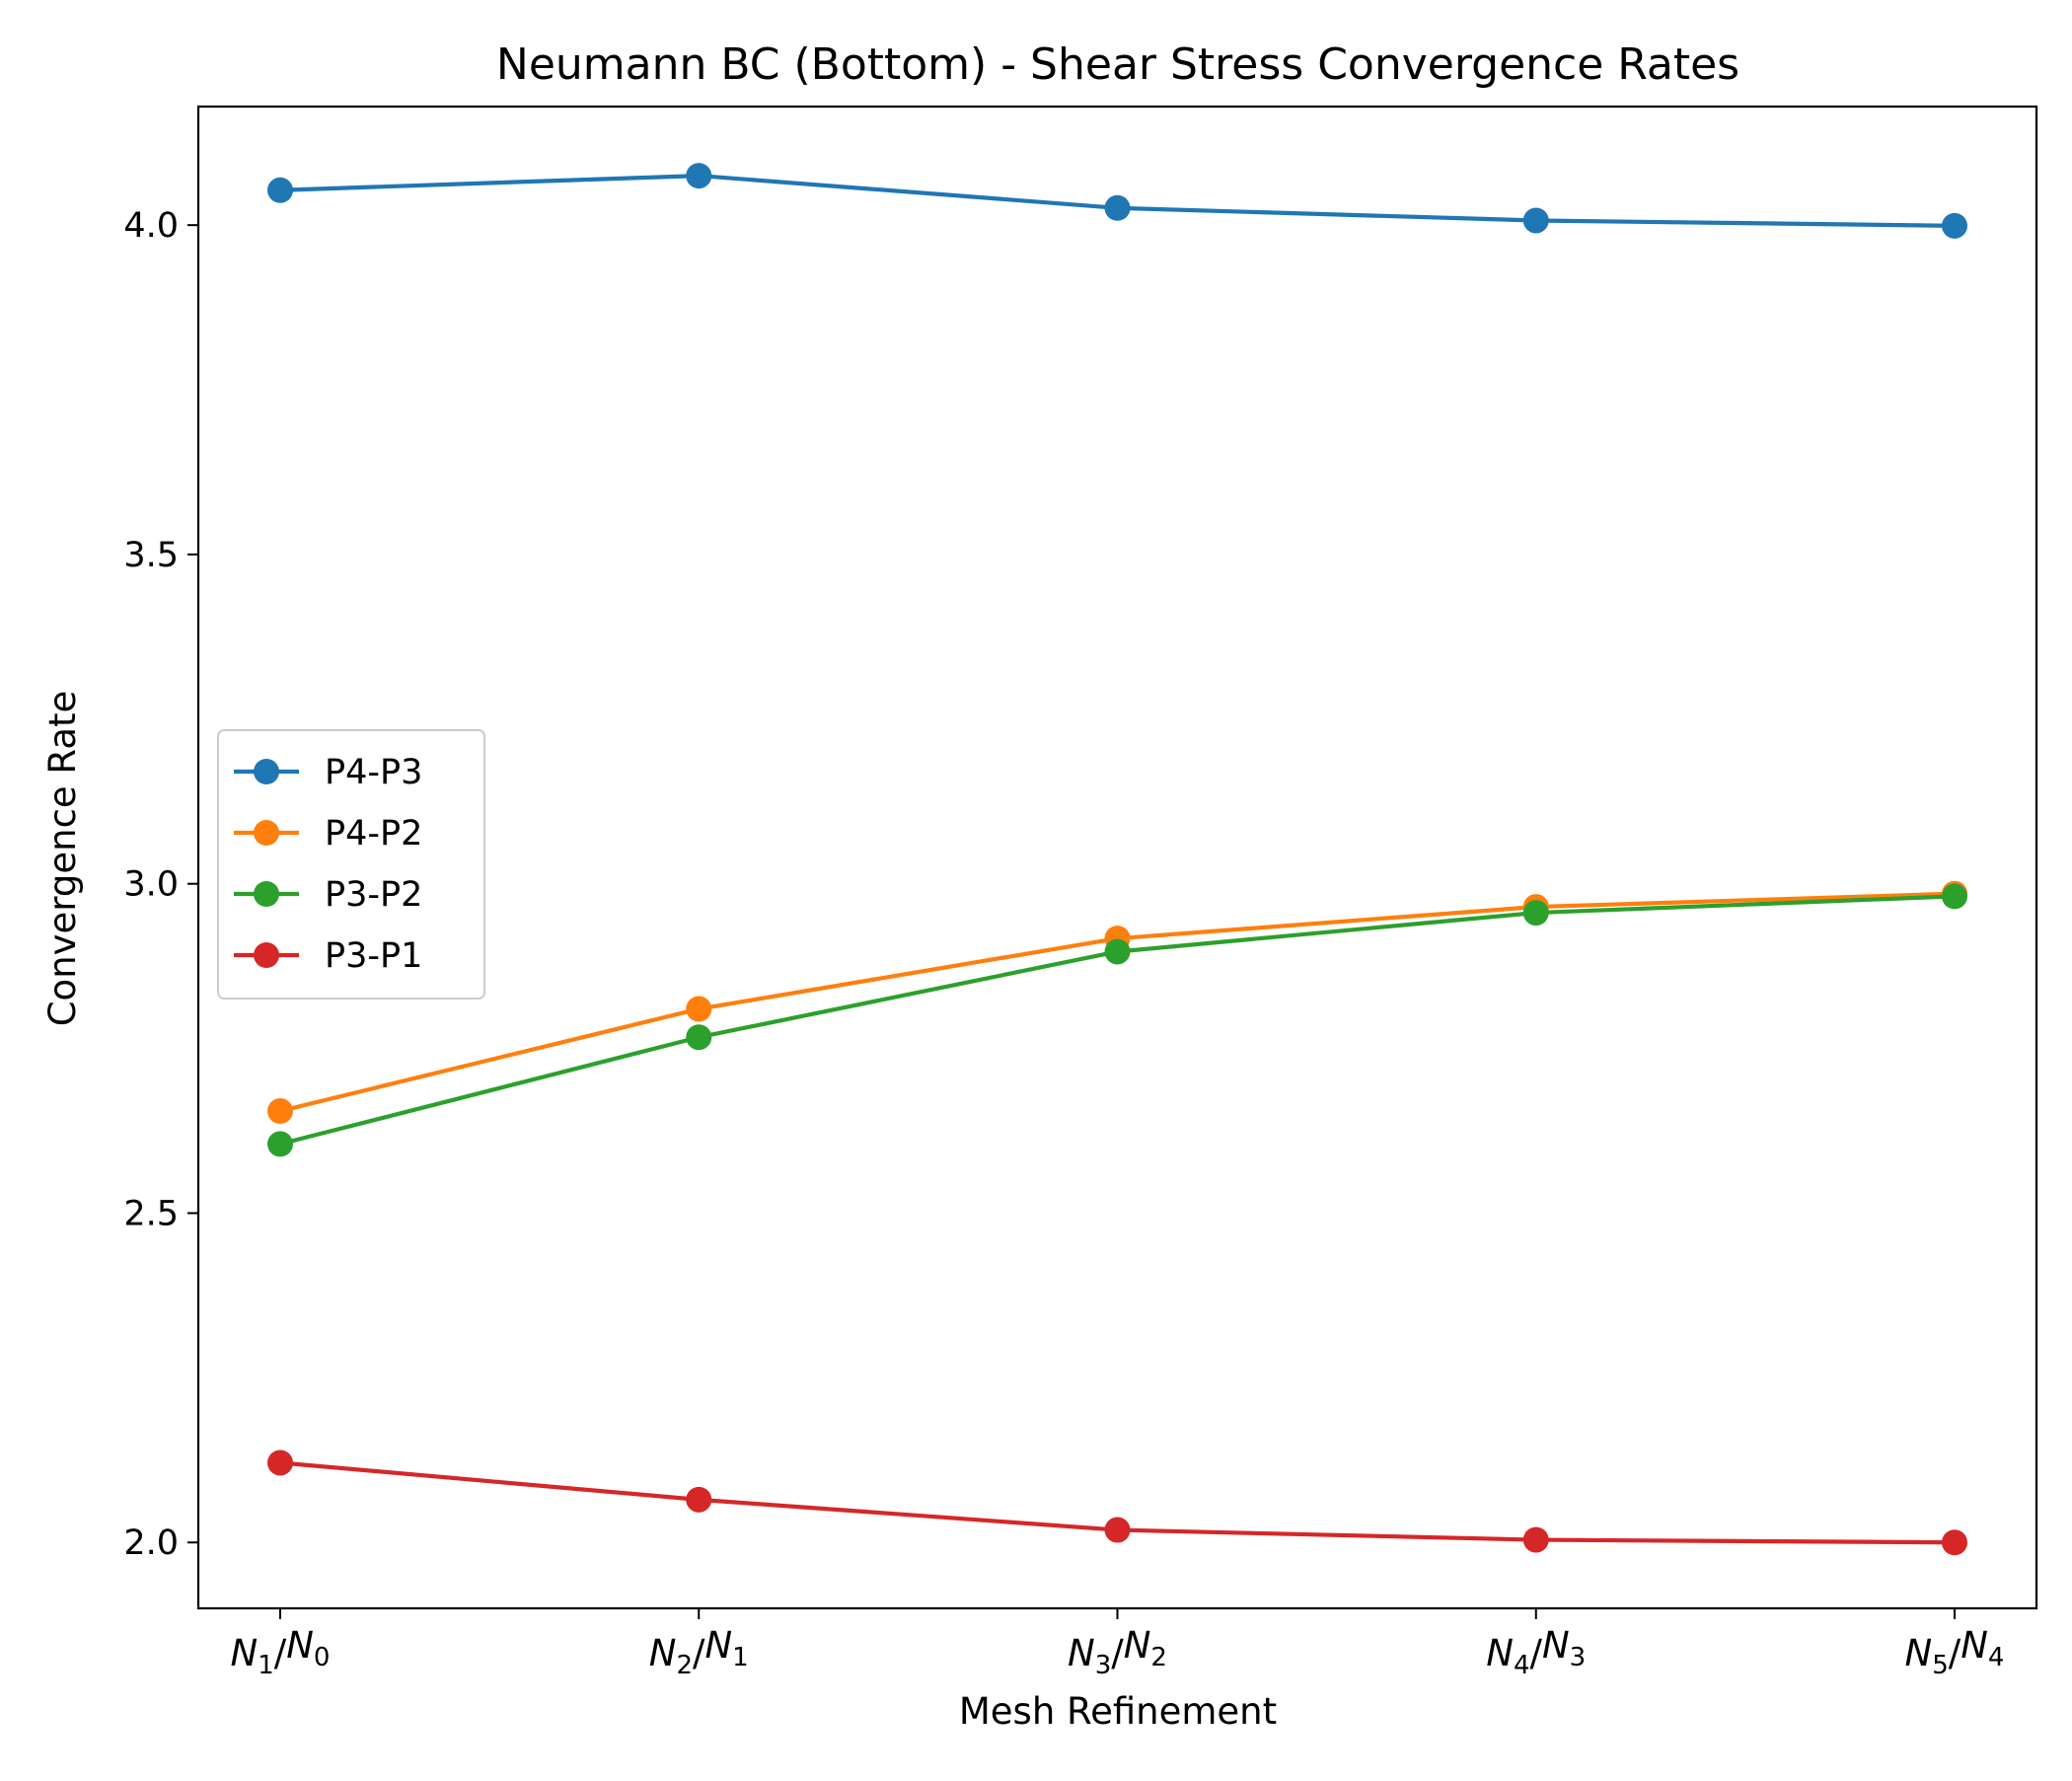  I want to click on x-axis-label: Mesh Refinement, so click(1118, 1711).